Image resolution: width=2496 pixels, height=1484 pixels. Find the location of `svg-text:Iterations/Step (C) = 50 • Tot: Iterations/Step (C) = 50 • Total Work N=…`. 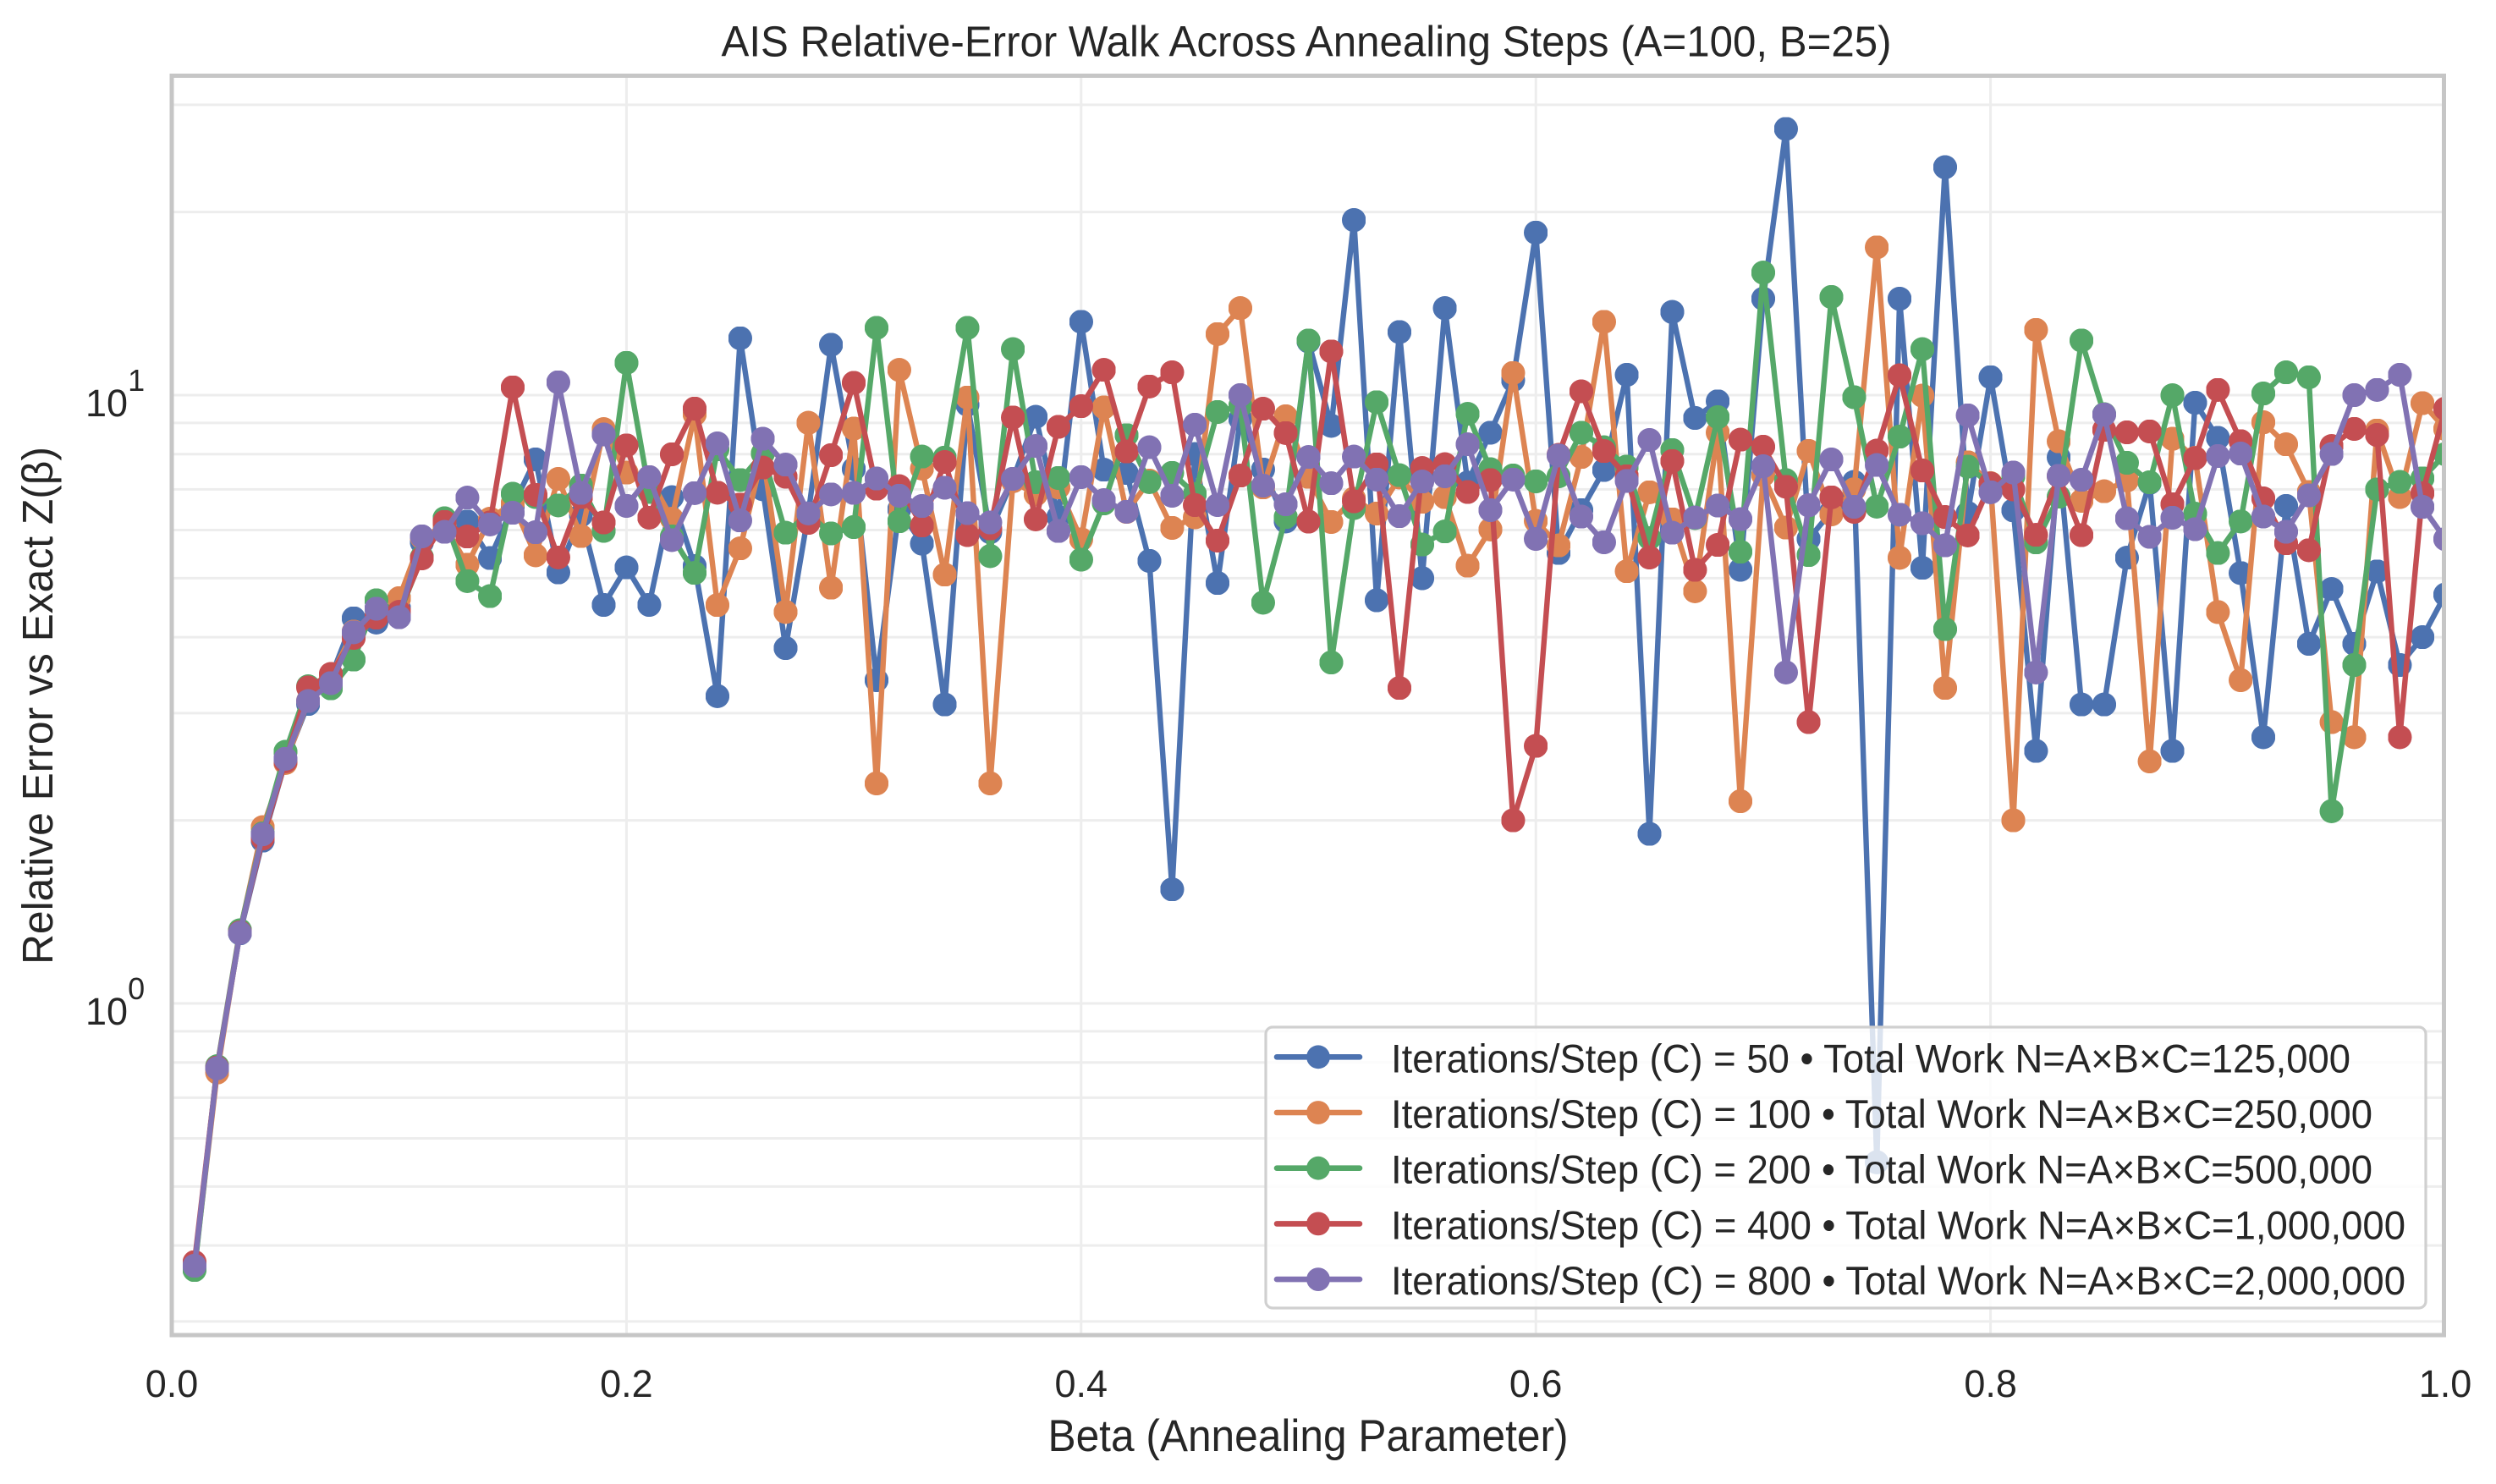

svg-text:Iterations/Step (C) = 50 • Tot: Iterations/Step (C) = 50 • Total Work N=… is located at coordinates (1870, 1058).